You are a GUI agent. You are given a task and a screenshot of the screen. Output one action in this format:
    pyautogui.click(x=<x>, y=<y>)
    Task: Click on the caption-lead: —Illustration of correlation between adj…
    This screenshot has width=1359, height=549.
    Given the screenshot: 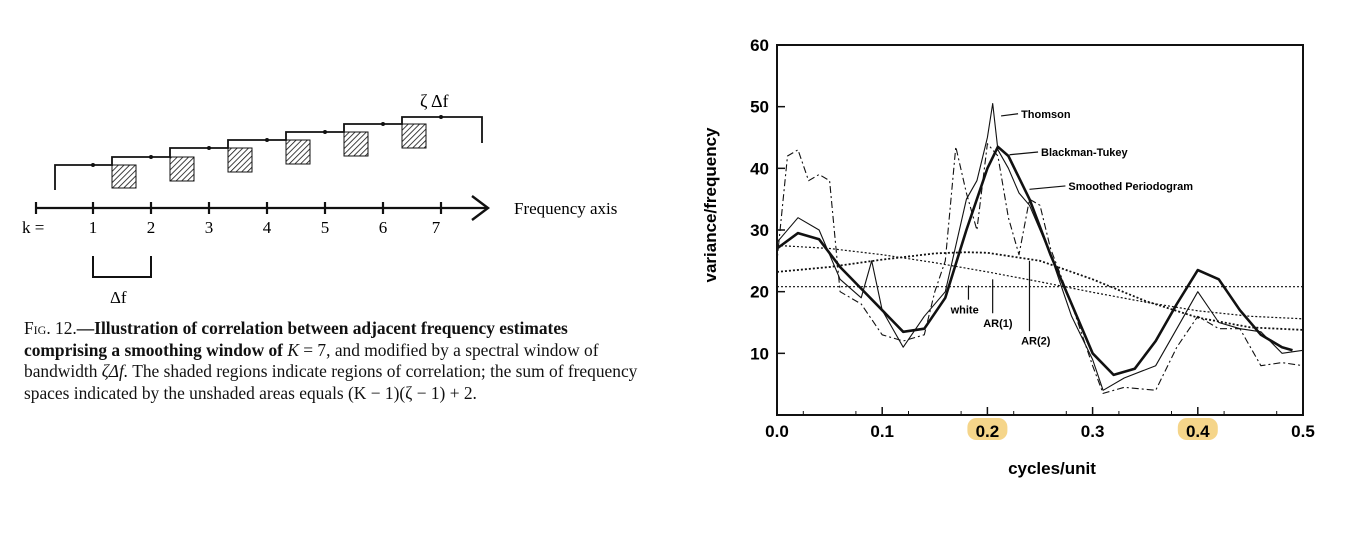 What is the action you would take?
    pyautogui.click(x=296, y=339)
    